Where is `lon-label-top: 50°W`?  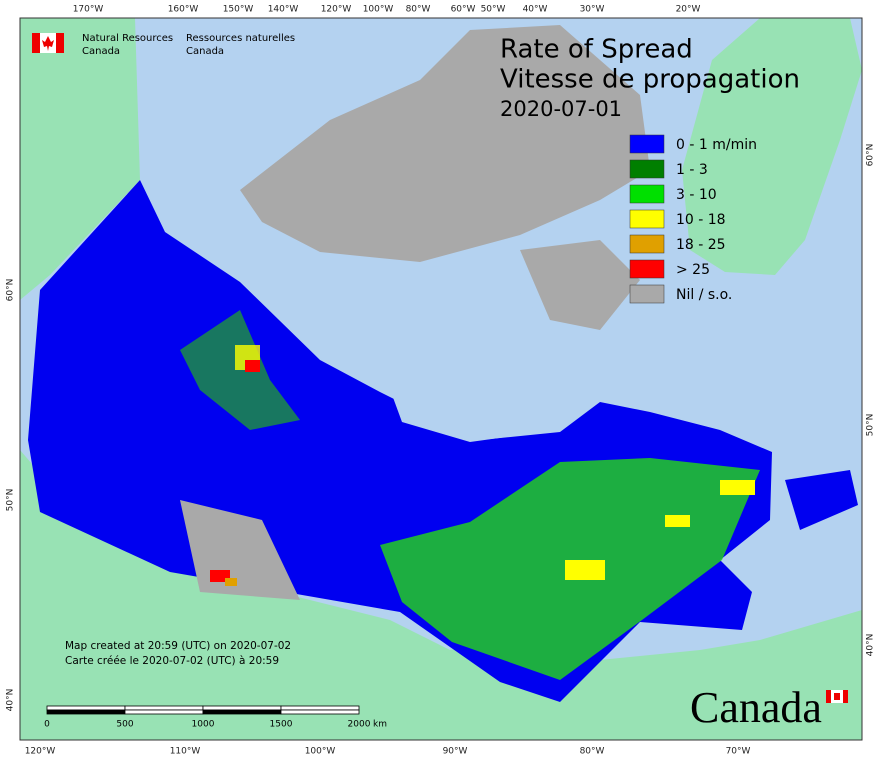 lon-label-top: 50°W is located at coordinates (493, 10).